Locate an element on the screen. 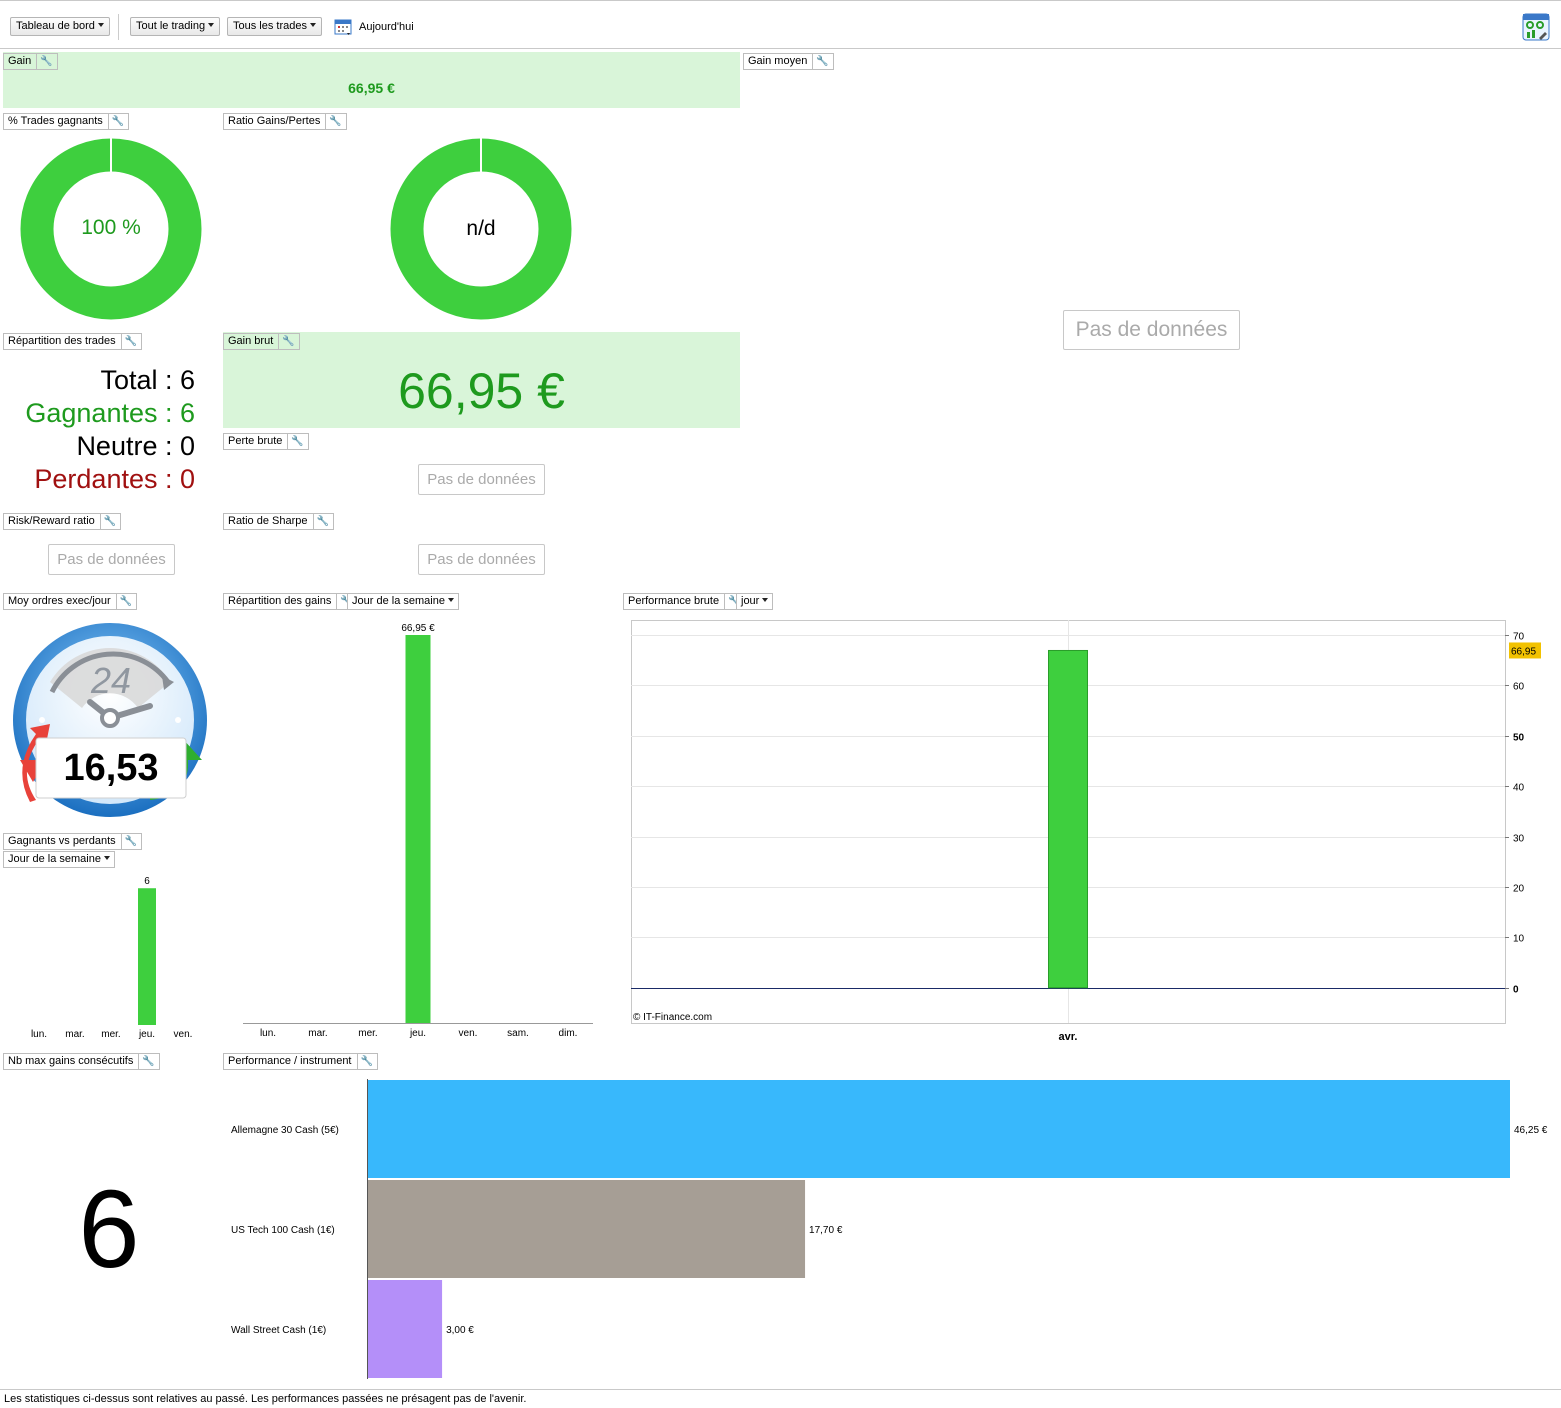 Image resolution: width=1561 pixels, height=1408 pixels. repartition-trades-widget-title: Répartition des trades 🔧 is located at coordinates (73, 341).